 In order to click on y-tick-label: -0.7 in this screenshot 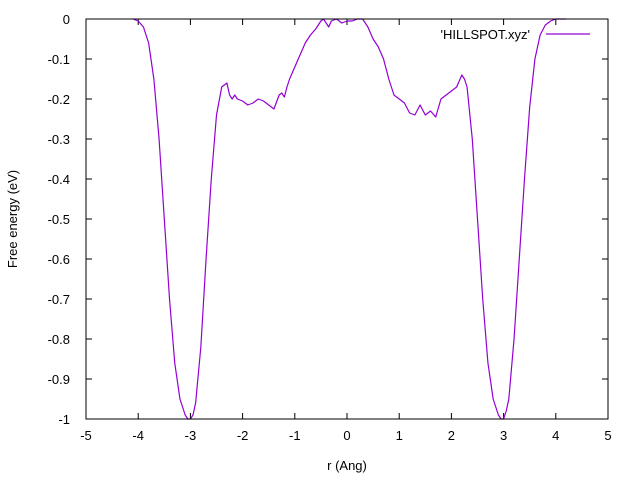, I will do `click(59, 299)`.